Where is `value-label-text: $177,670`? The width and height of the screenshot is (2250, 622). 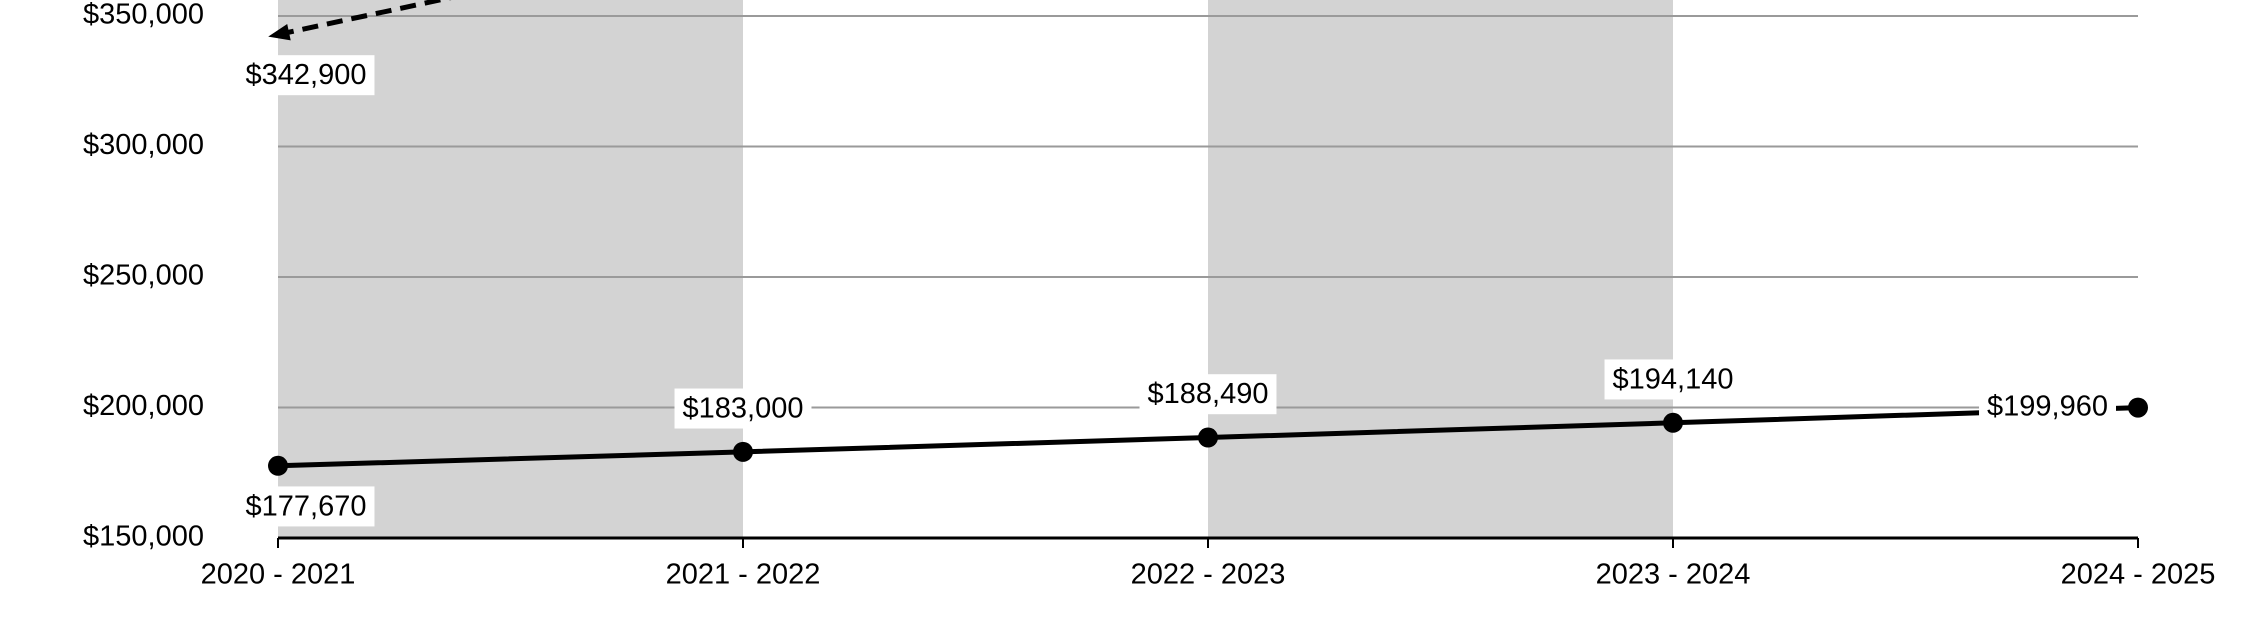 value-label-text: $177,670 is located at coordinates (306, 506).